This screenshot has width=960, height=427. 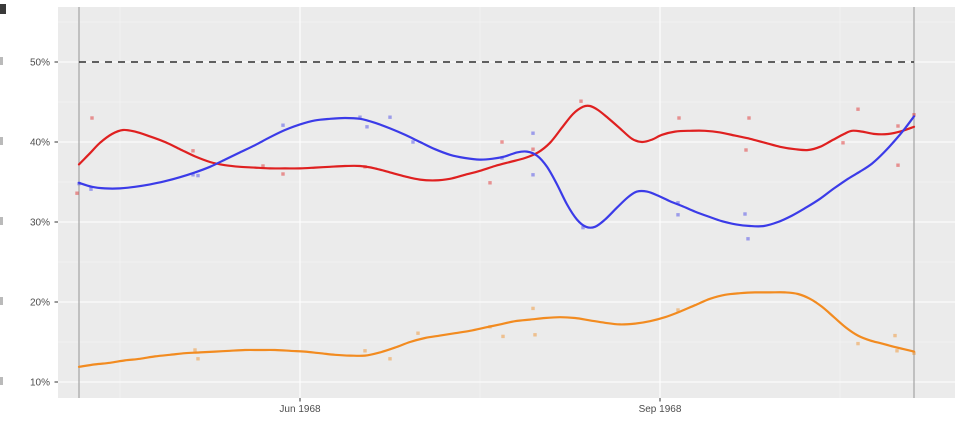 I want to click on y-axis-tick-label: 50%, so click(x=40, y=63).